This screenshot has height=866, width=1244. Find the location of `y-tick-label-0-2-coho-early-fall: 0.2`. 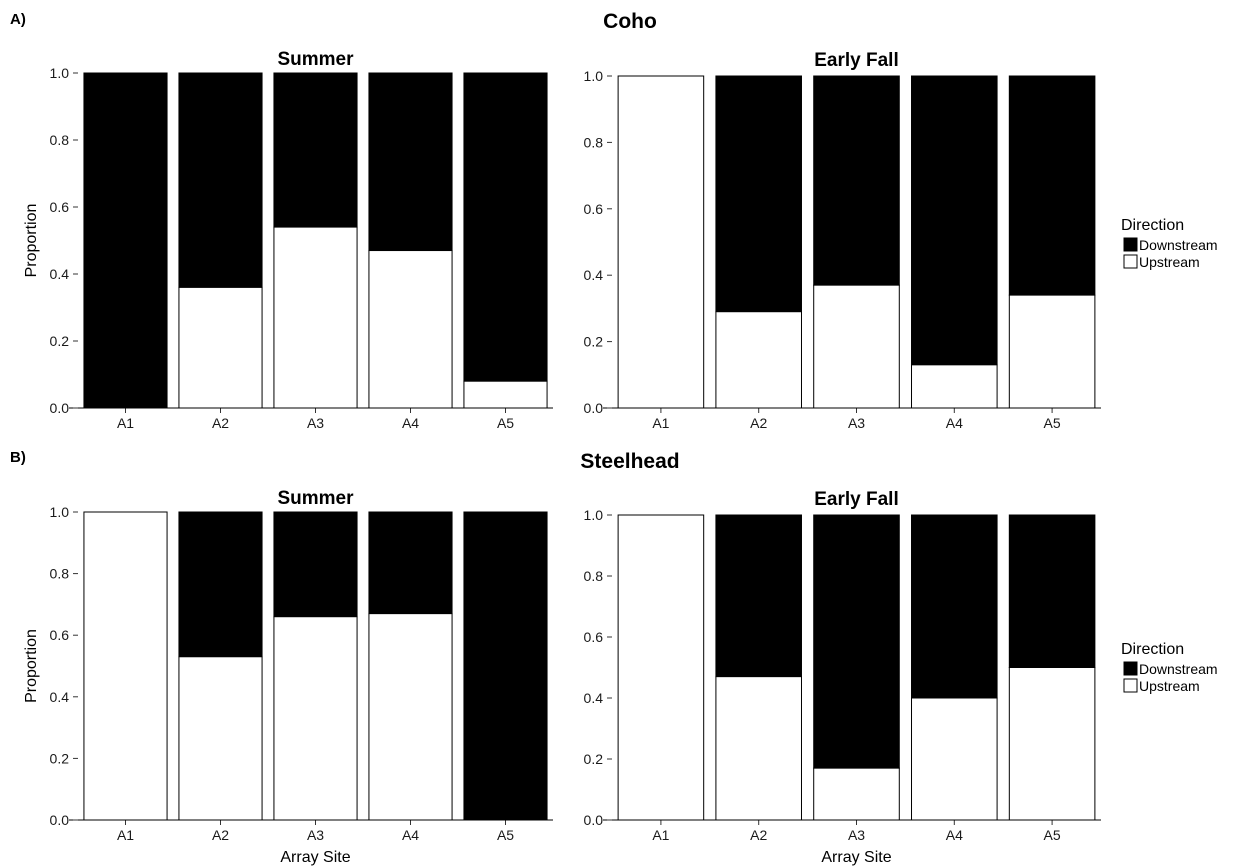

y-tick-label-0-2-coho-early-fall: 0.2 is located at coordinates (594, 342).